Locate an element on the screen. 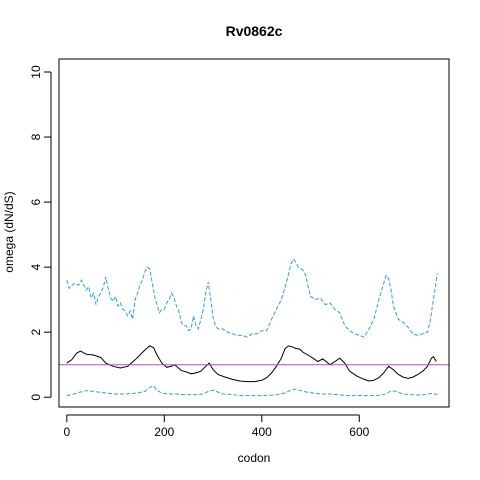 This screenshot has width=480, height=480. y-tick-label-8: 8 is located at coordinates (36, 136).